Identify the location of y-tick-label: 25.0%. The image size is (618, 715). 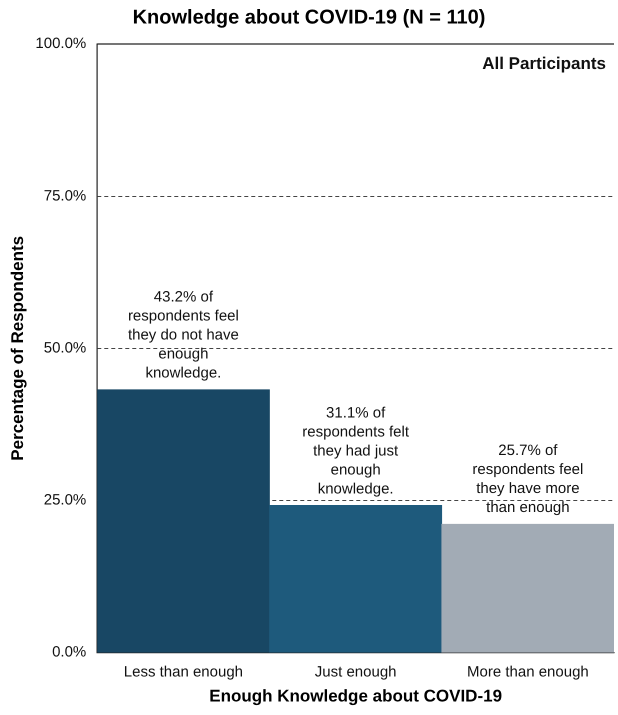
(65, 500).